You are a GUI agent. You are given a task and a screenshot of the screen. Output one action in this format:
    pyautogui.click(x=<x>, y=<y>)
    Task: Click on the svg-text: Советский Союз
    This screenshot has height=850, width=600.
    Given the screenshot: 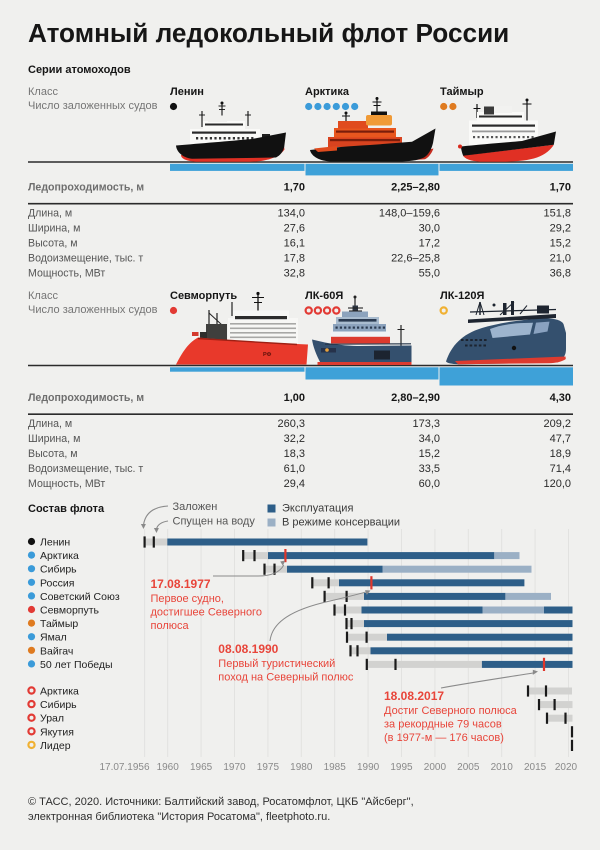 What is the action you would take?
    pyautogui.click(x=80, y=597)
    